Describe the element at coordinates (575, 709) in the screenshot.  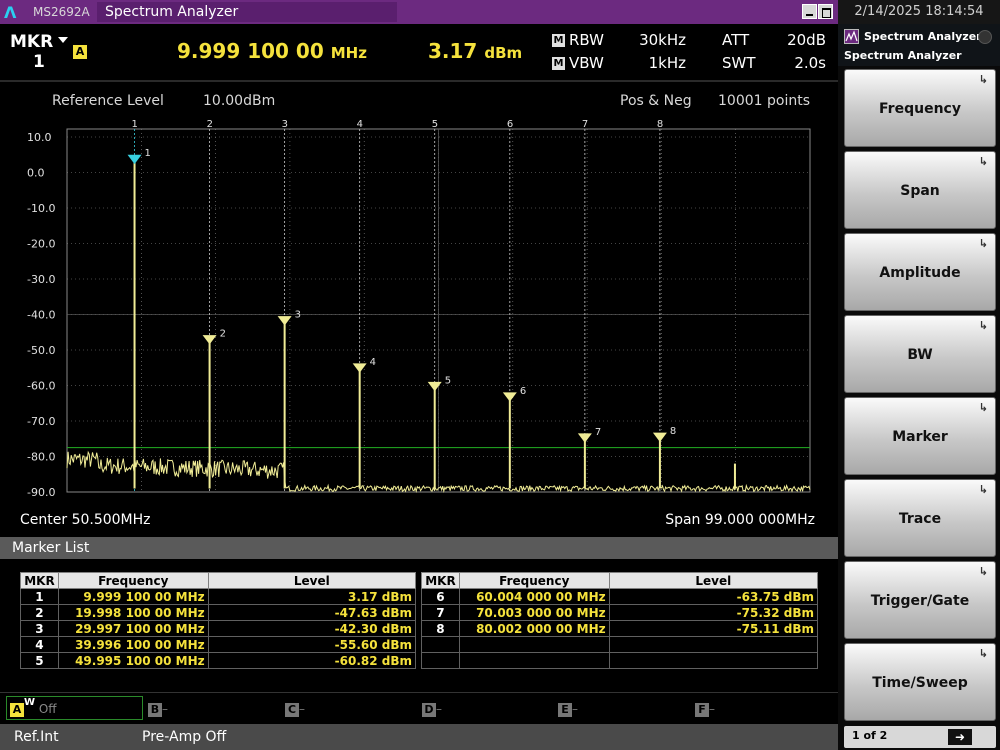
I see `trace-e-state: –` at that location.